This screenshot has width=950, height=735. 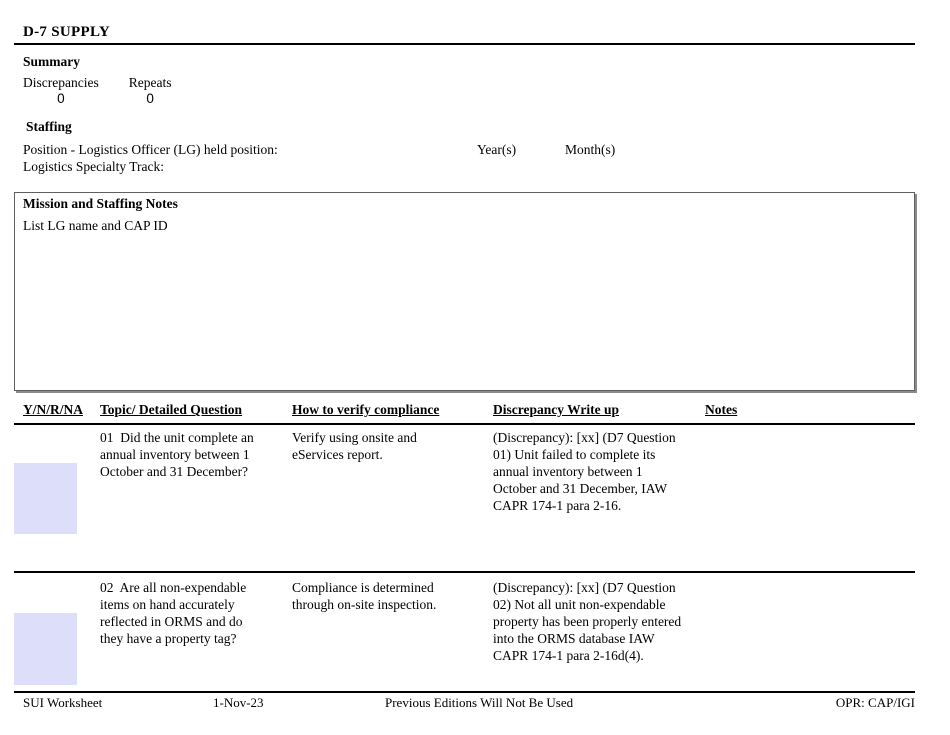 What do you see at coordinates (45, 498) in the screenshot?
I see `answer-field-q01` at bounding box center [45, 498].